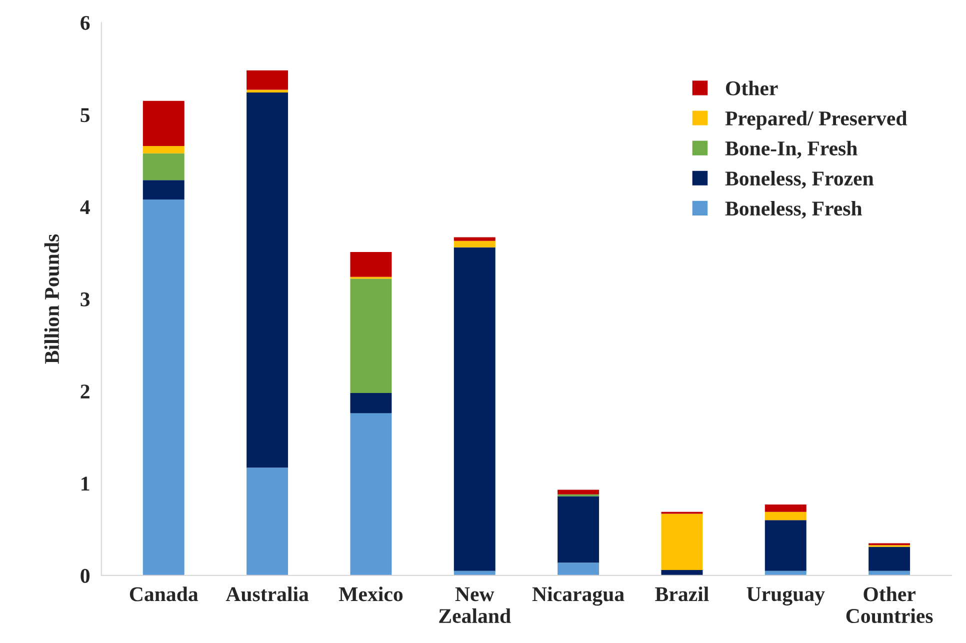 The width and height of the screenshot is (966, 643). Describe the element at coordinates (85, 115) in the screenshot. I see `y-tick-label: 5` at that location.